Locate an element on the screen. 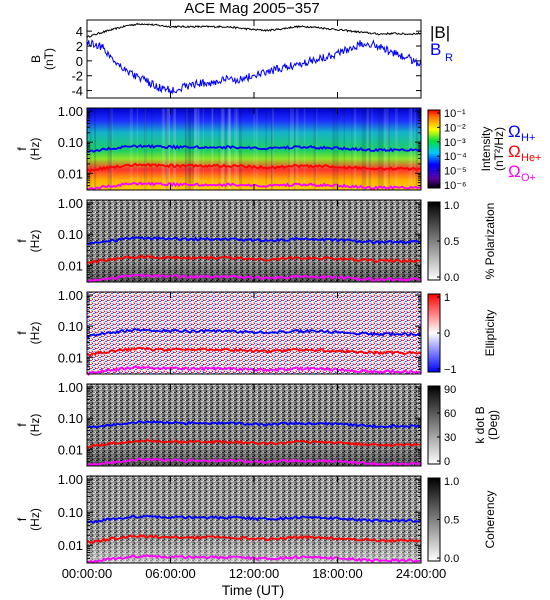 This screenshot has height=600, width=550. colorbar-tick-label: 10⁻⁶ is located at coordinates (455, 186).